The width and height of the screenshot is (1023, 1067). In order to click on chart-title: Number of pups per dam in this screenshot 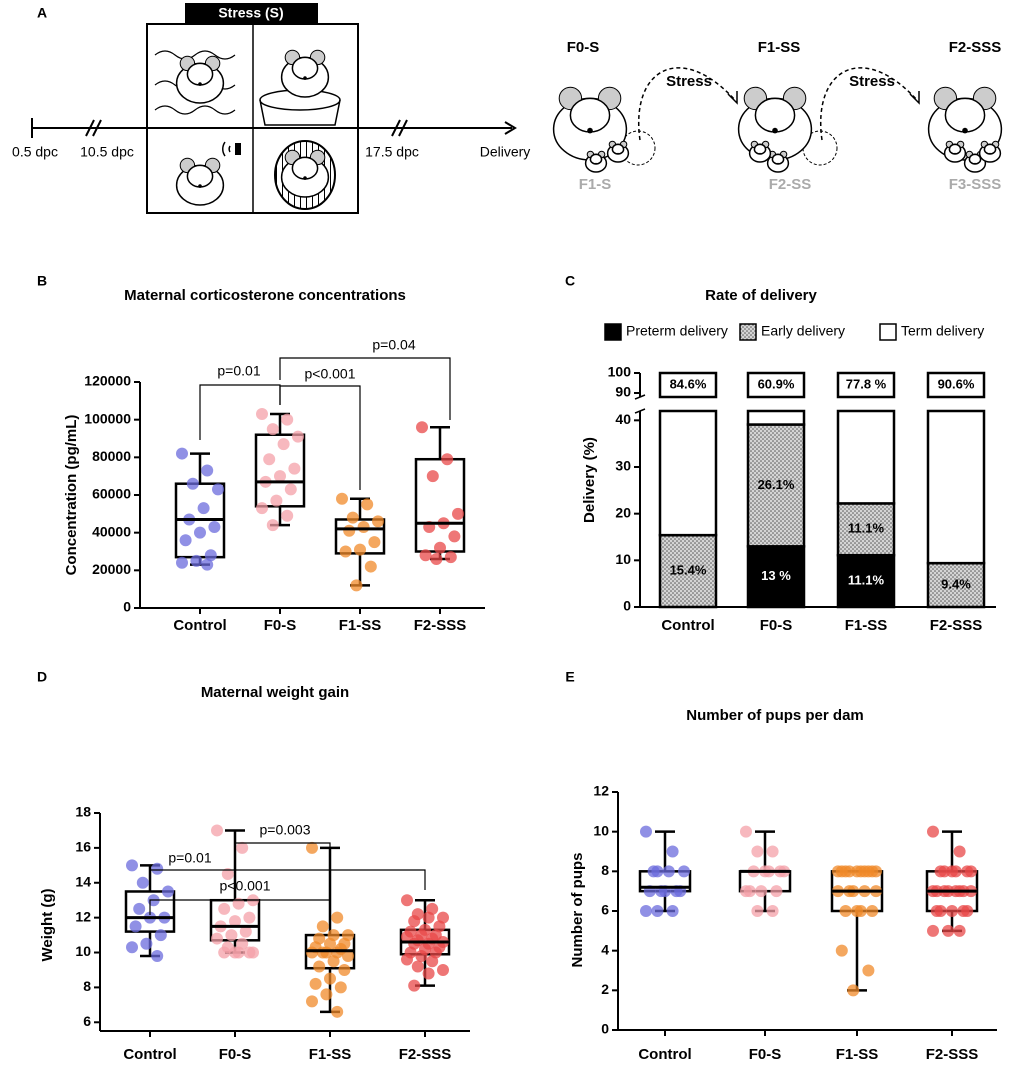, I will do `click(775, 715)`.